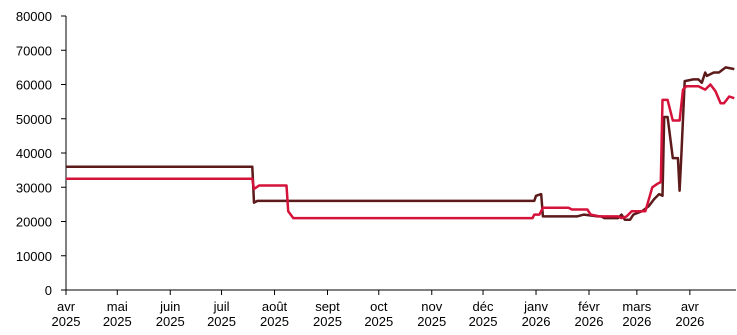 The image size is (737, 335). I want to click on x-tick-label: juin 2025, so click(170, 314).